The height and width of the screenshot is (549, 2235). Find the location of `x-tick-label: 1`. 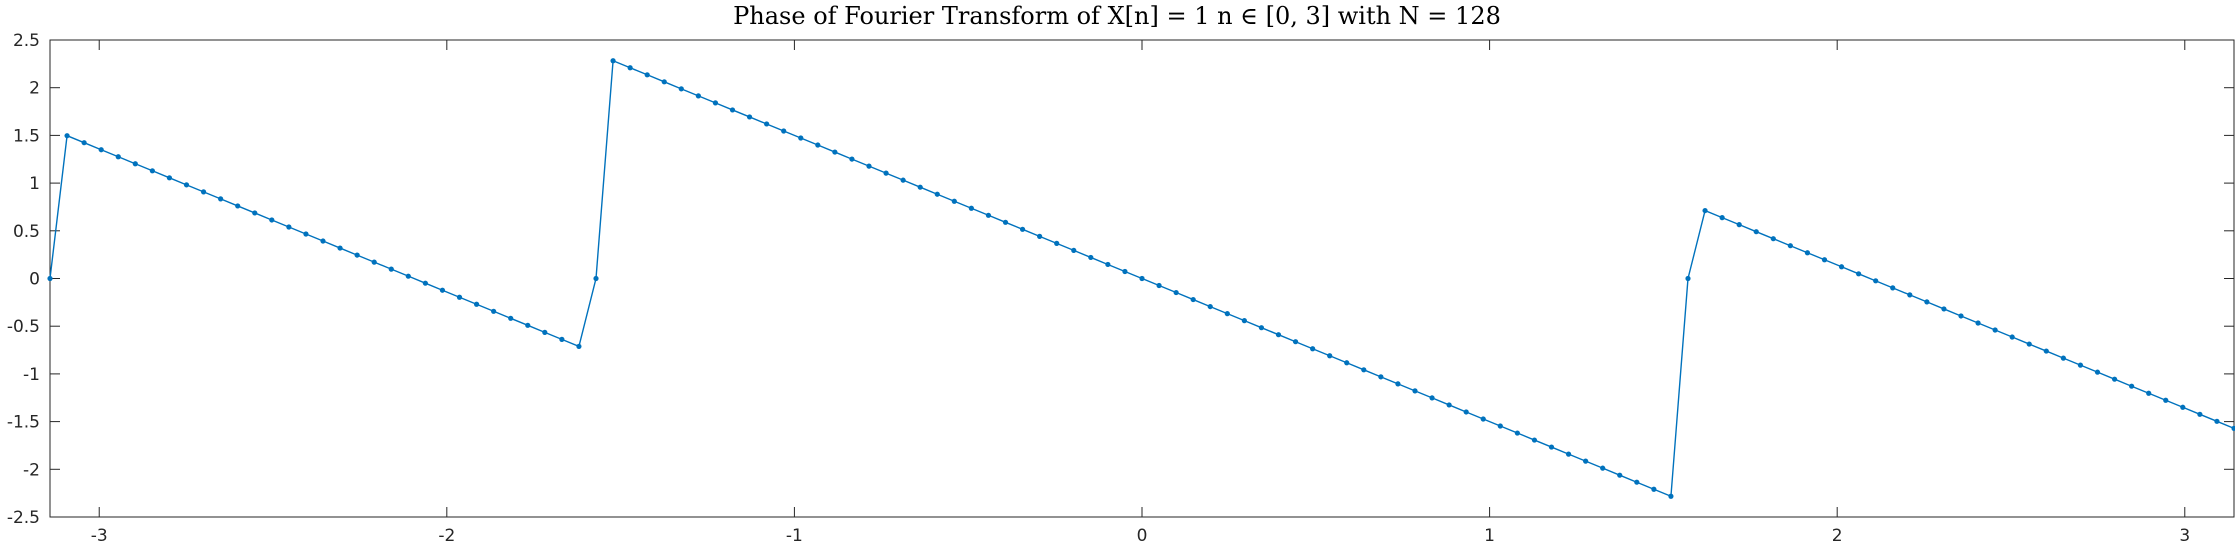

x-tick-label: 1 is located at coordinates (1489, 536).